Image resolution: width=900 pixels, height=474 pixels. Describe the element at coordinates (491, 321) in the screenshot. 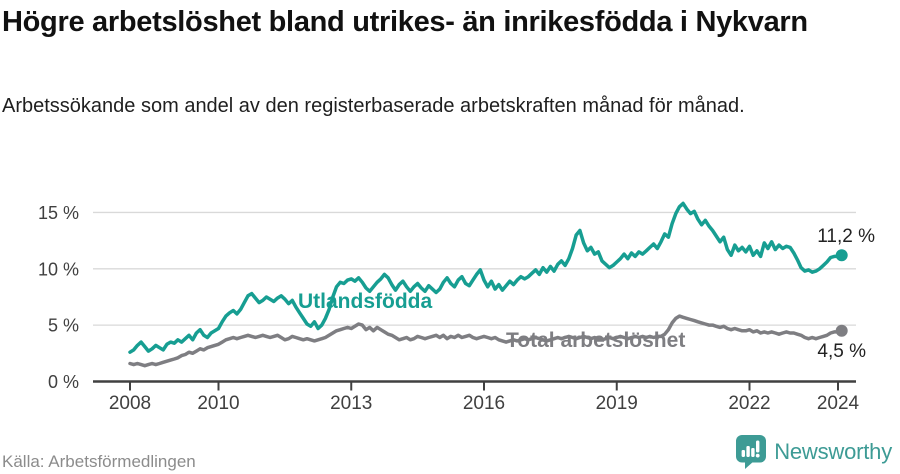

I see `series-labels: Utlandsfödda Total arbetslöshet` at that location.